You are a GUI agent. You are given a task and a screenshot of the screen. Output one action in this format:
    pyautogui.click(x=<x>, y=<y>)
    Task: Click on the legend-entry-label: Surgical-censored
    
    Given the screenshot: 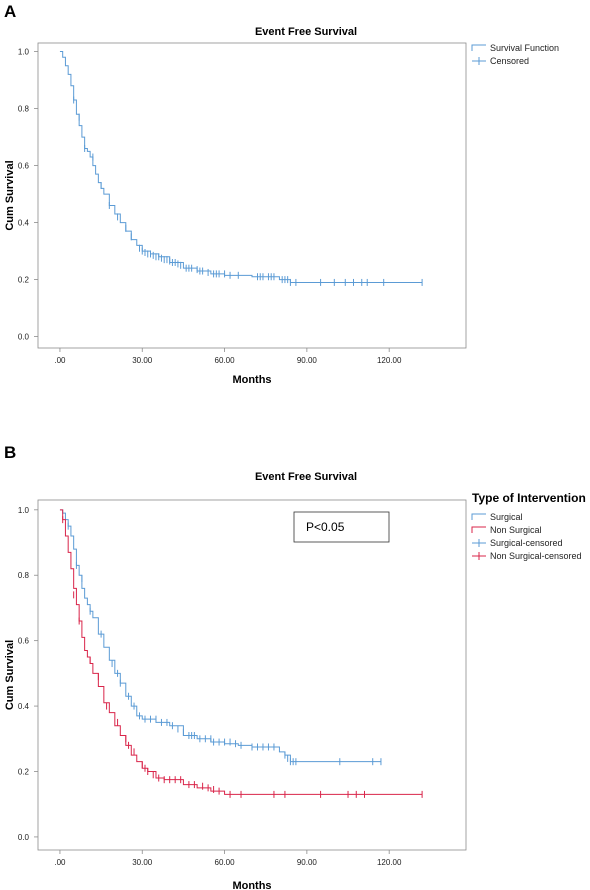 What is the action you would take?
    pyautogui.click(x=526, y=543)
    